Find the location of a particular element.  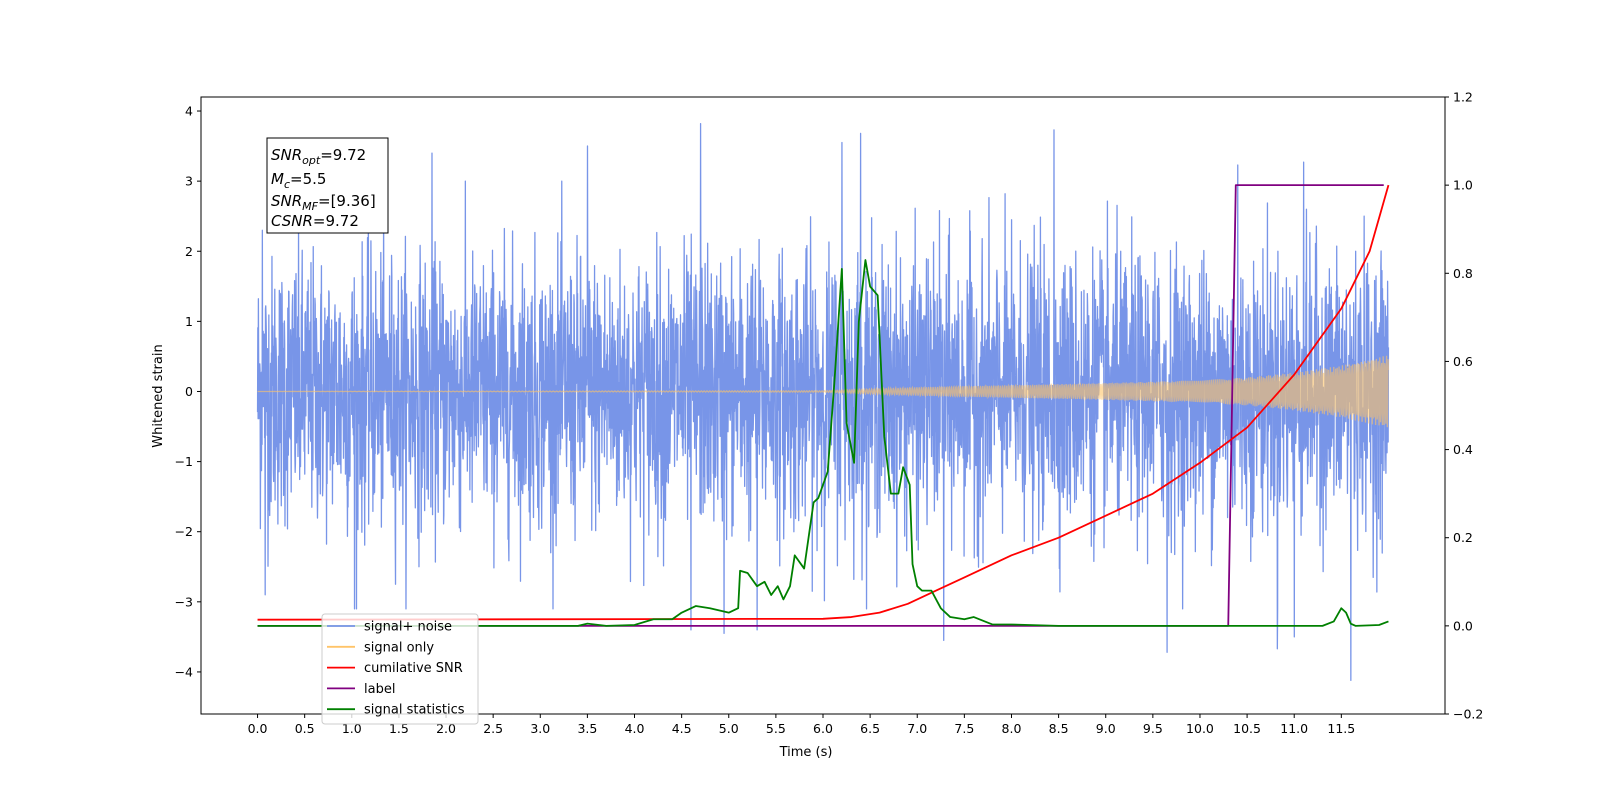

legend-entry: label is located at coordinates (379, 689).